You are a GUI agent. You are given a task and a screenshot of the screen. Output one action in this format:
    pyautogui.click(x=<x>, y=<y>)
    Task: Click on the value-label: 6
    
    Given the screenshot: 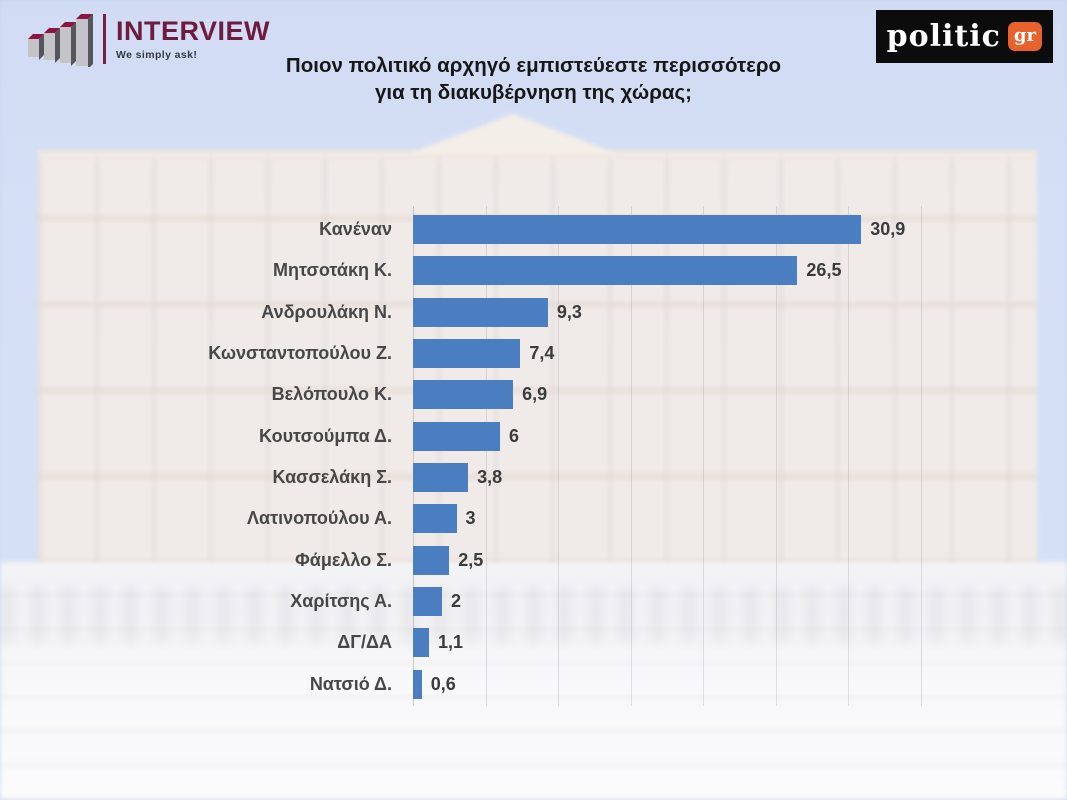 What is the action you would take?
    pyautogui.click(x=514, y=435)
    